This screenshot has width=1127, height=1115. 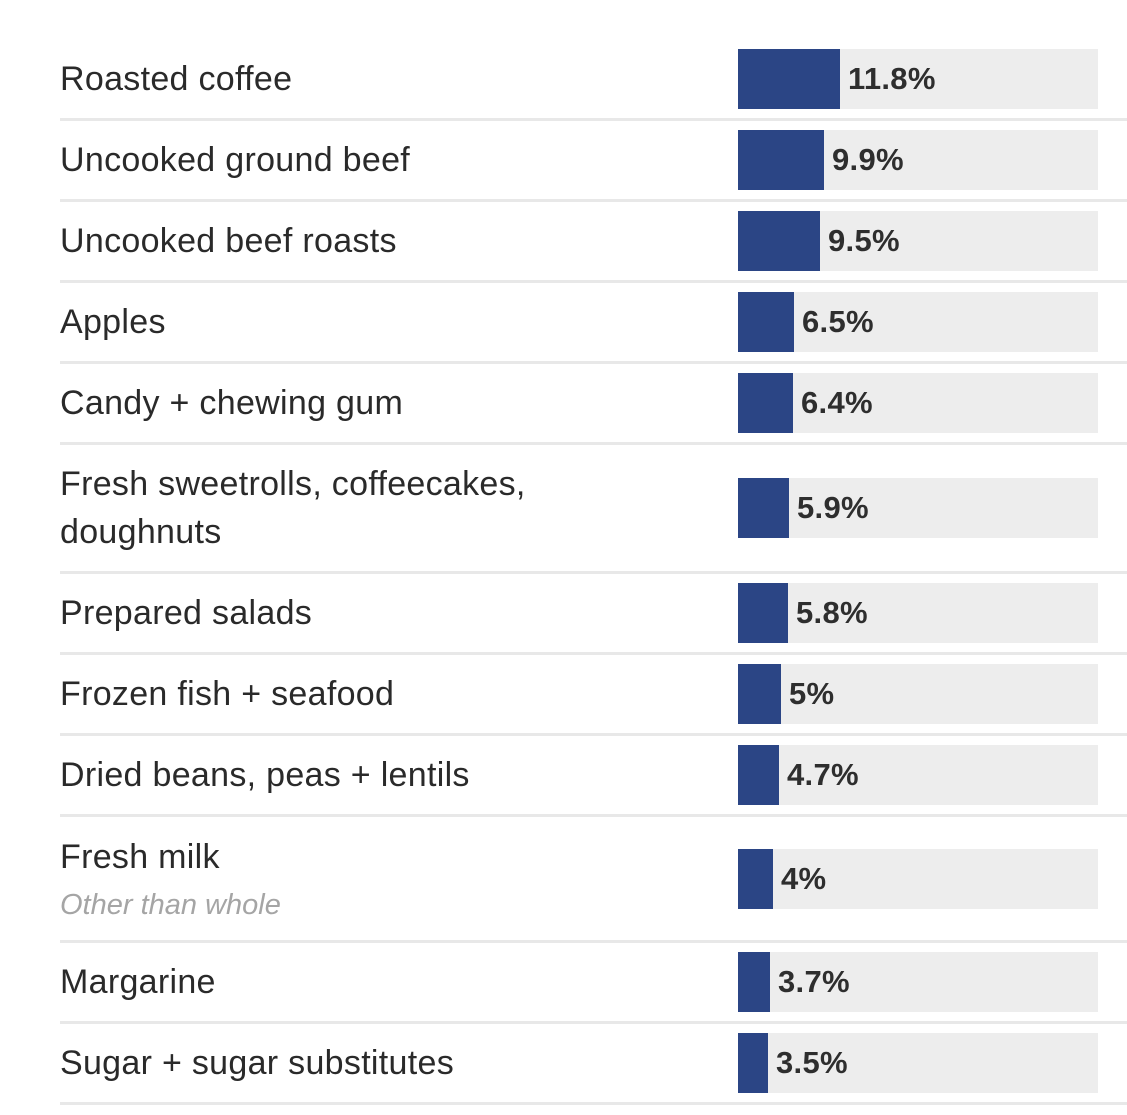 I want to click on bar-track: 11.8%, so click(x=918, y=79).